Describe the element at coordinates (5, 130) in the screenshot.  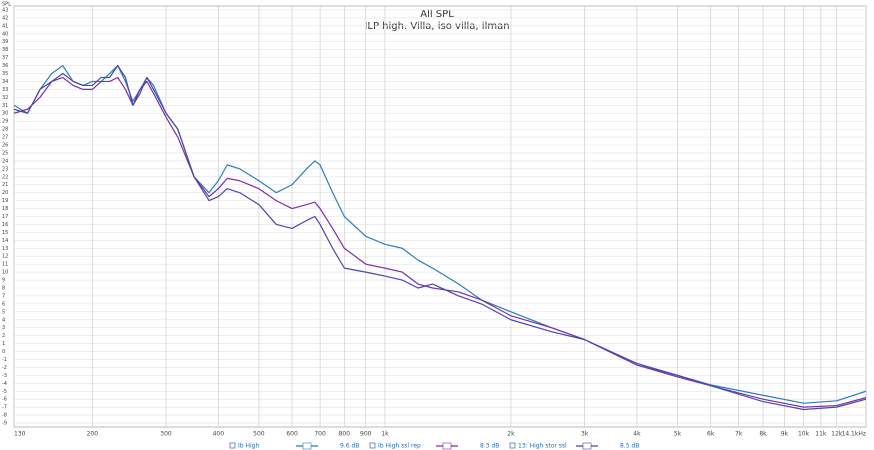
I see `y-tick-label: 28` at that location.